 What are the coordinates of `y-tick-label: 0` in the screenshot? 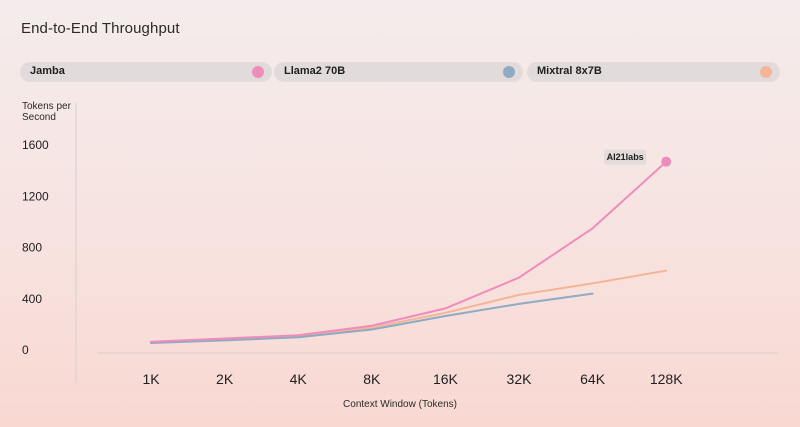 It's located at (25, 350).